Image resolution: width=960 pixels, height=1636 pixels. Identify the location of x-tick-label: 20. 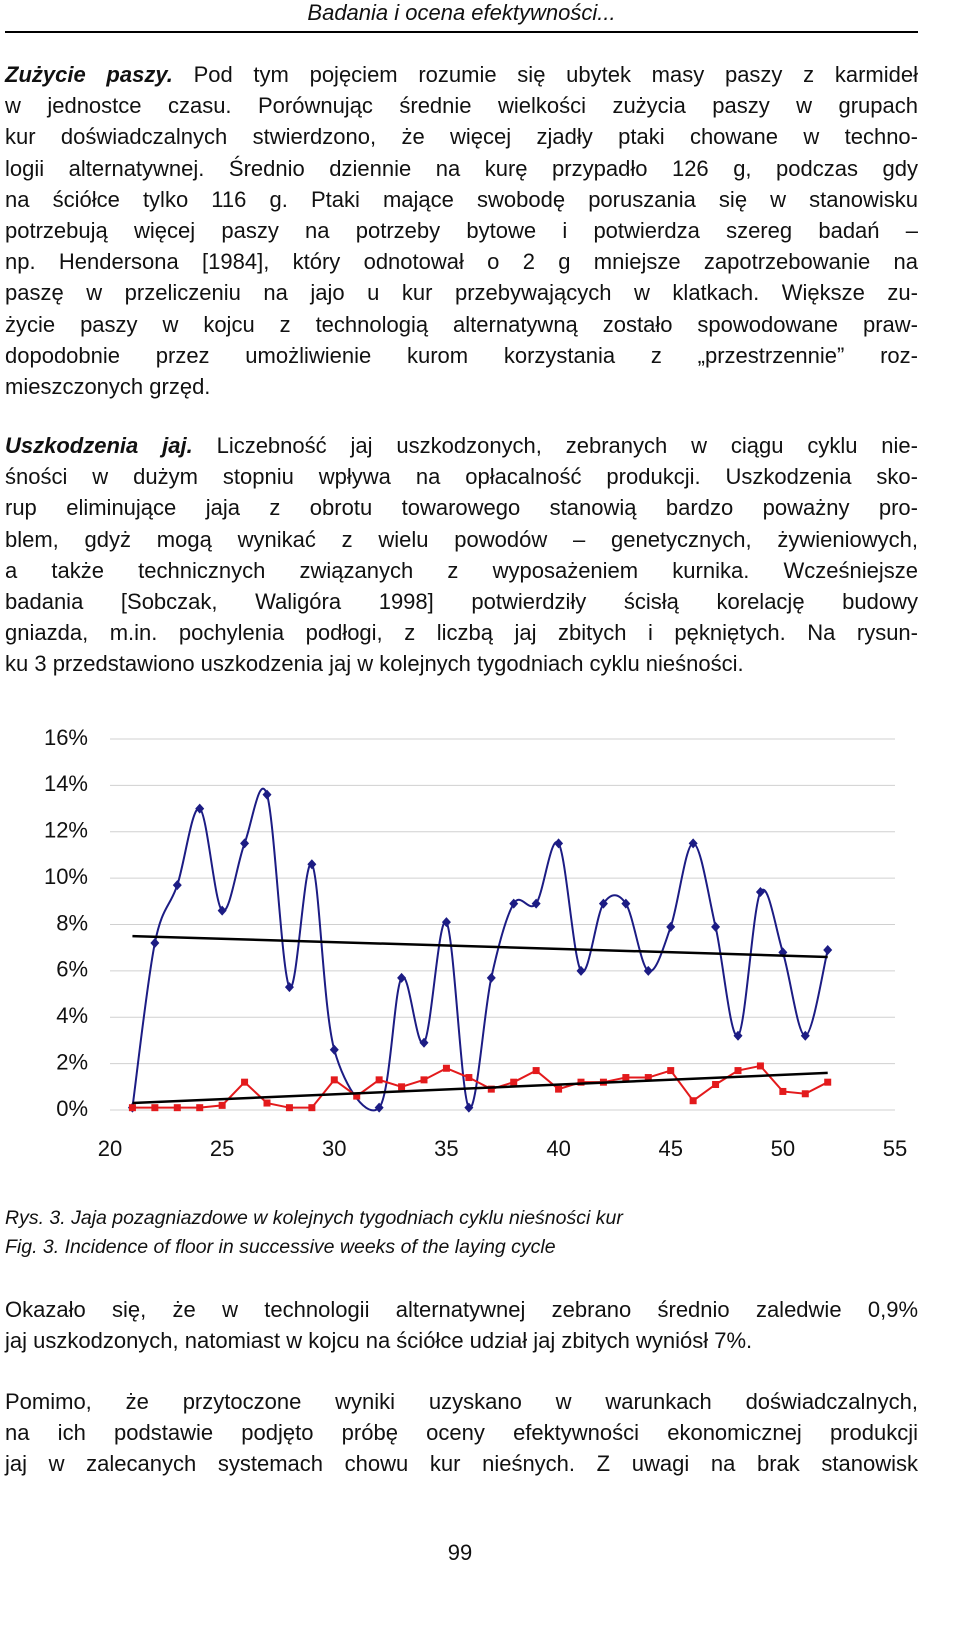
(110, 1148).